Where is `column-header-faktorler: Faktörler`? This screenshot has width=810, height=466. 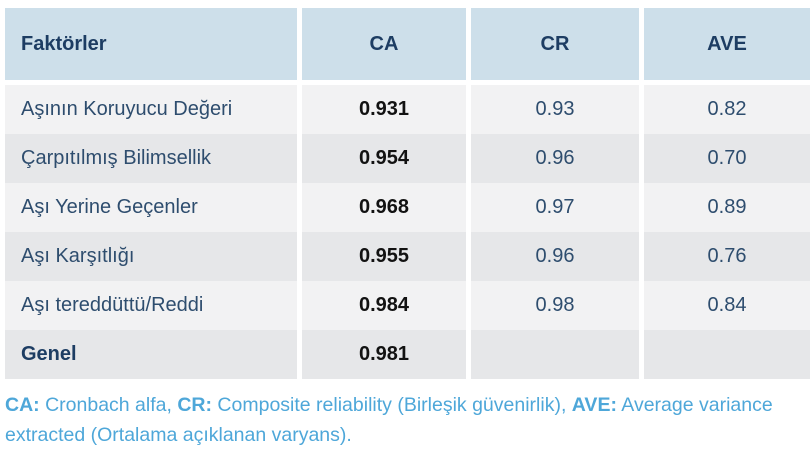
column-header-faktorler: Faktörler is located at coordinates (151, 44).